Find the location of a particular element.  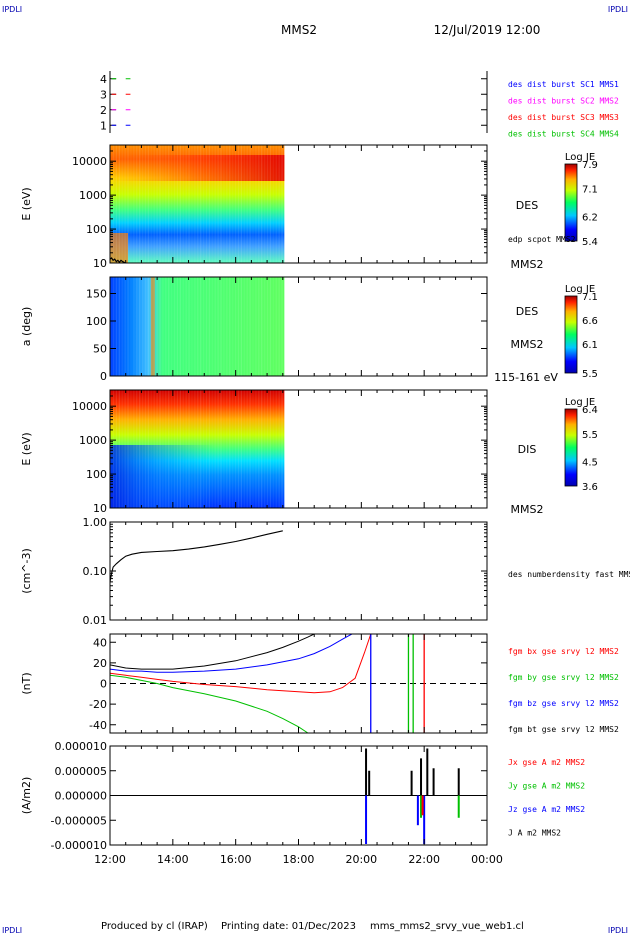

y-tick-label: 100 is located at coordinates (96, 321).